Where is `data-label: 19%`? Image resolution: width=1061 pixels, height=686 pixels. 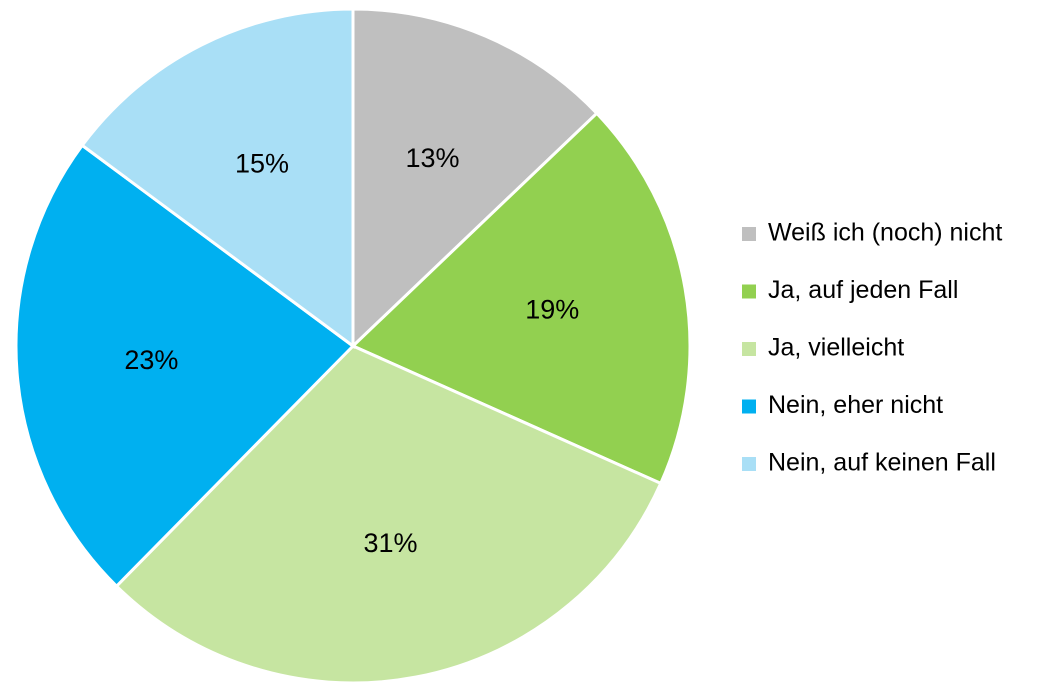 data-label: 19% is located at coordinates (552, 310).